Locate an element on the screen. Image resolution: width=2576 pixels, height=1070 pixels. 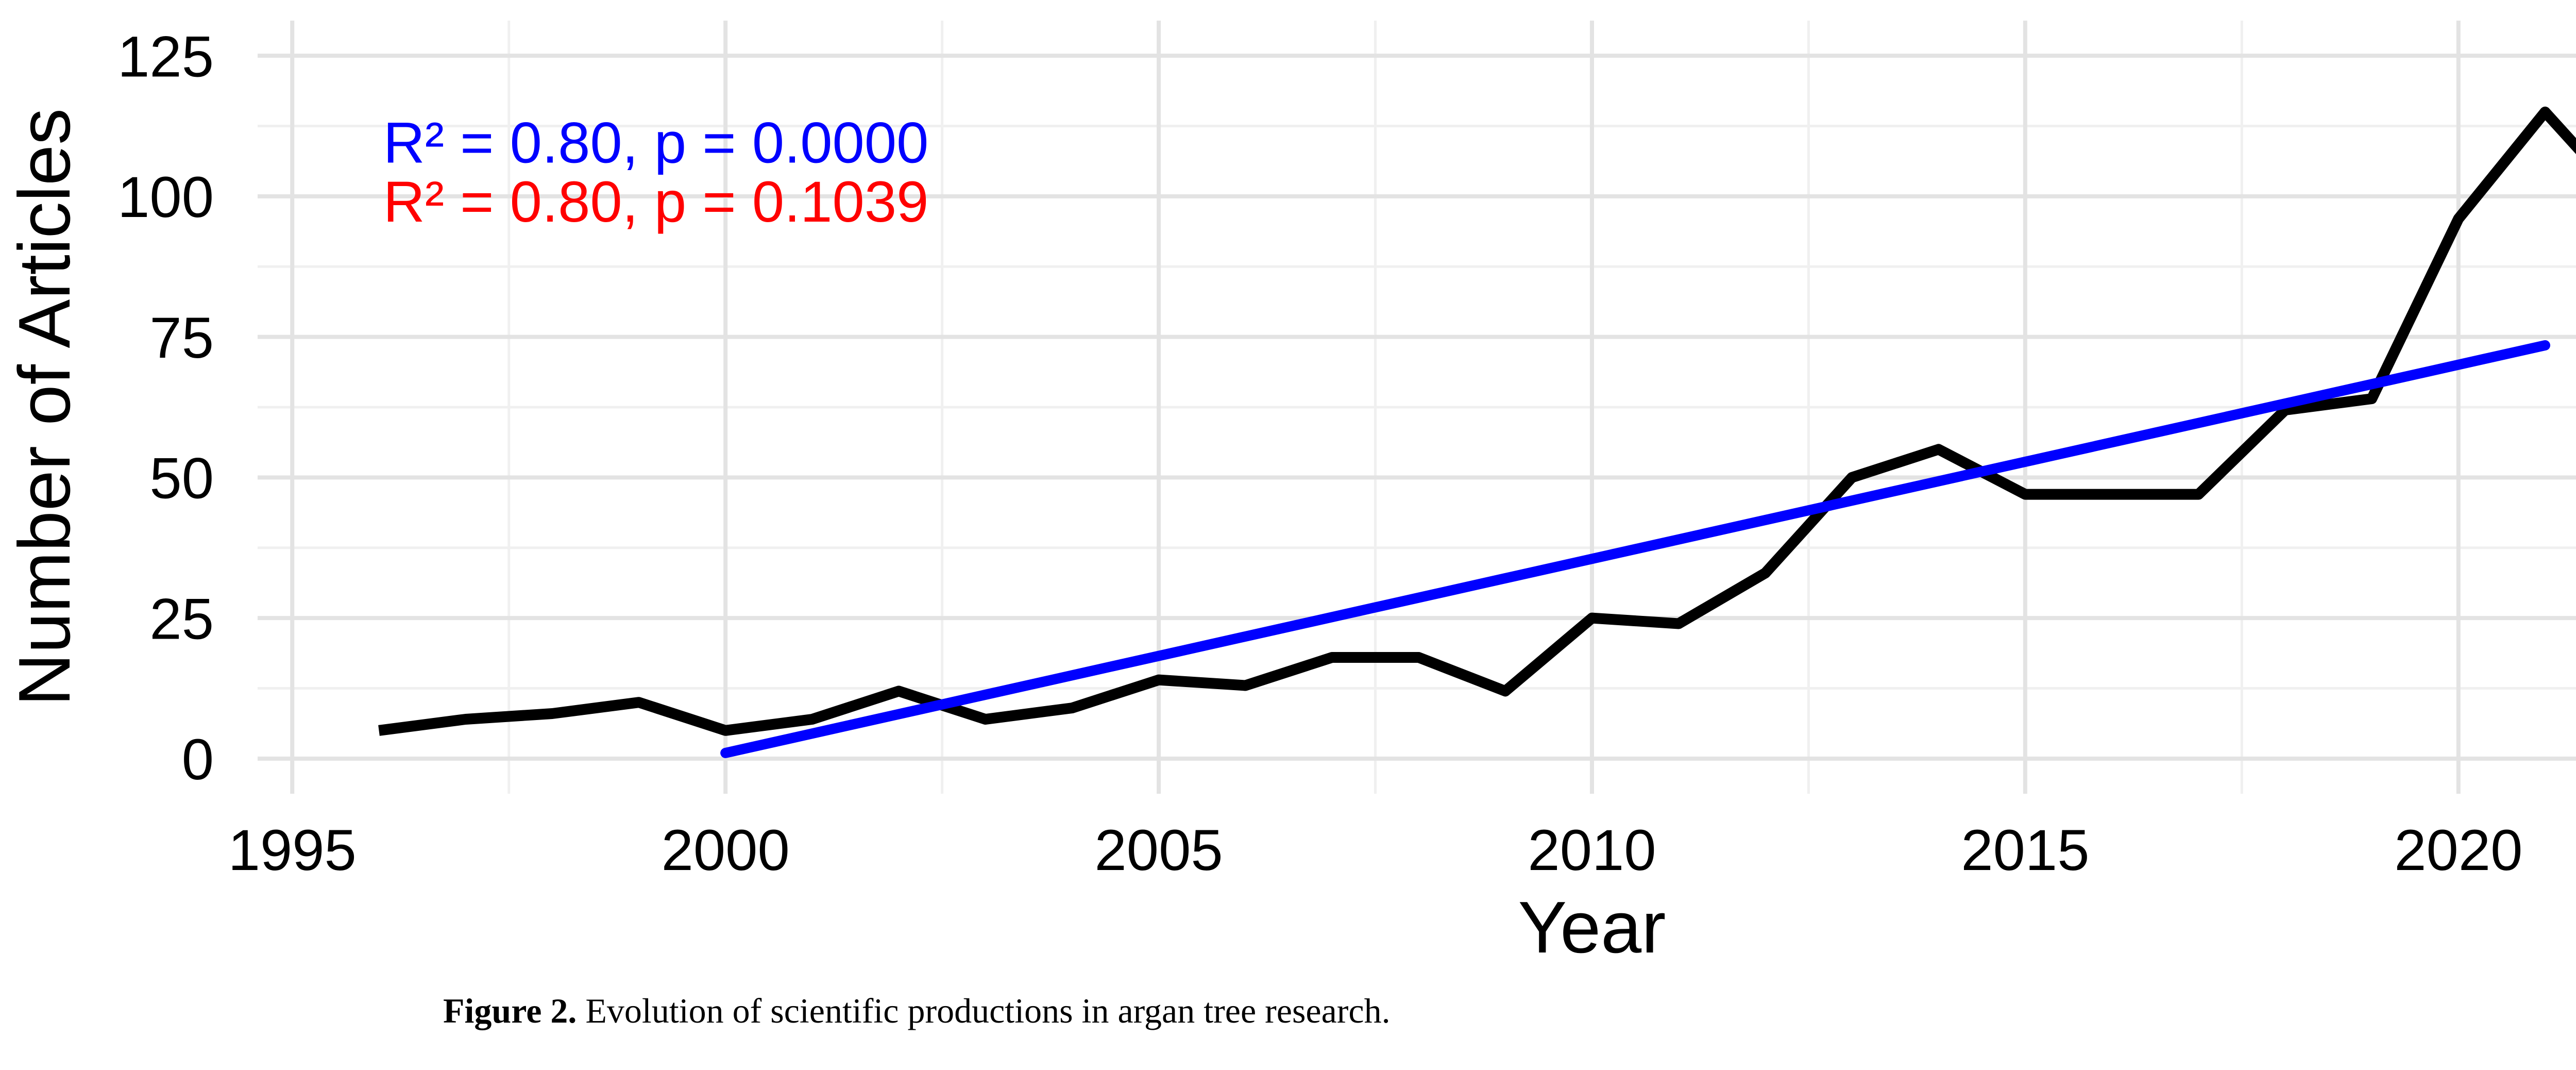
y-tick-label: 0 is located at coordinates (198, 760).